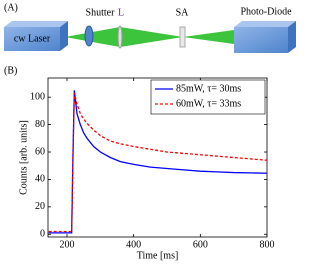 The image size is (320, 269). What do you see at coordinates (182, 37) in the screenshot?
I see `absorber` at bounding box center [182, 37].